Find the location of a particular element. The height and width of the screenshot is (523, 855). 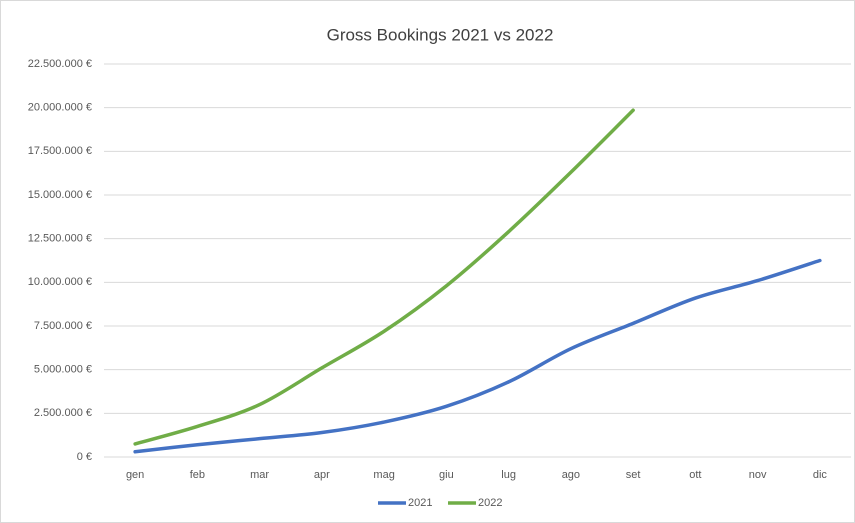

x-tick-label: apr is located at coordinates (322, 475).